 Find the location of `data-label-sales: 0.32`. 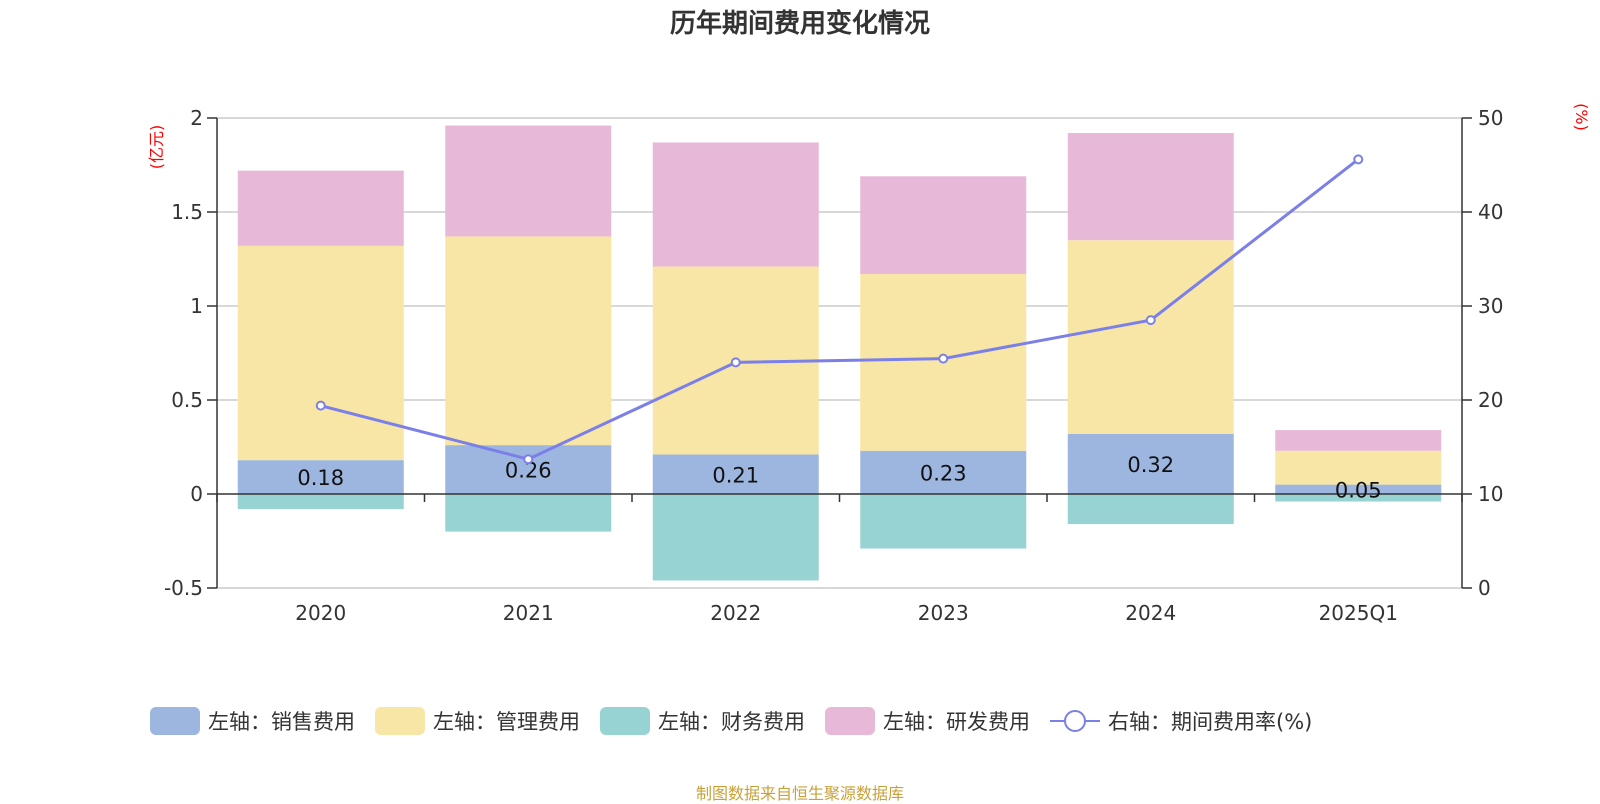

data-label-sales: 0.32 is located at coordinates (1150, 465).